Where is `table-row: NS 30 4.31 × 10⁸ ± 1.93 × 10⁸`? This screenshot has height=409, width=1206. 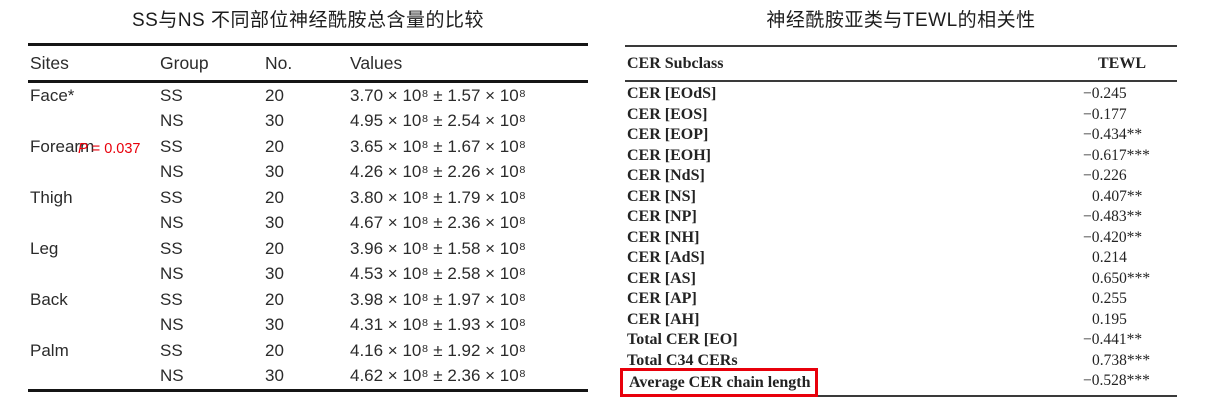
table-row: NS 30 4.31 × 10⁸ ± 1.93 × 10⁸ is located at coordinates (308, 325).